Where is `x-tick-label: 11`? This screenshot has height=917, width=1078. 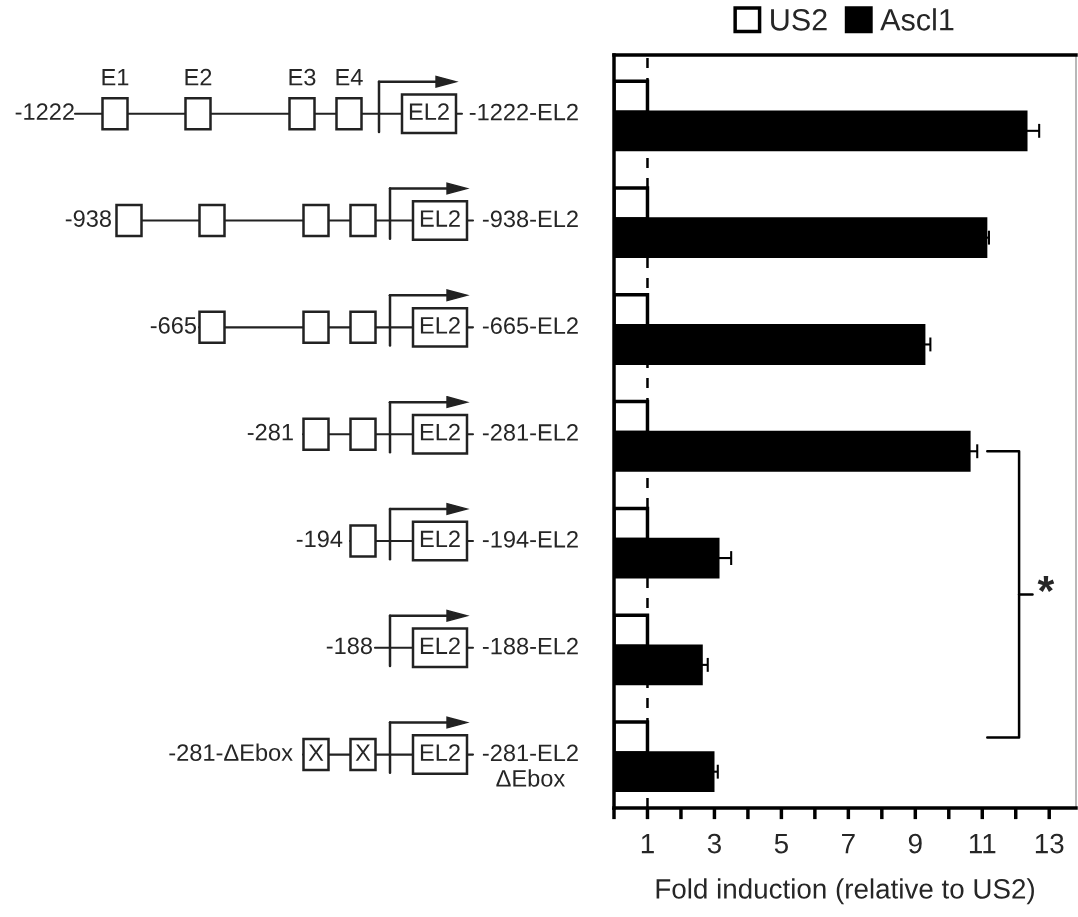 x-tick-label: 11 is located at coordinates (982, 844).